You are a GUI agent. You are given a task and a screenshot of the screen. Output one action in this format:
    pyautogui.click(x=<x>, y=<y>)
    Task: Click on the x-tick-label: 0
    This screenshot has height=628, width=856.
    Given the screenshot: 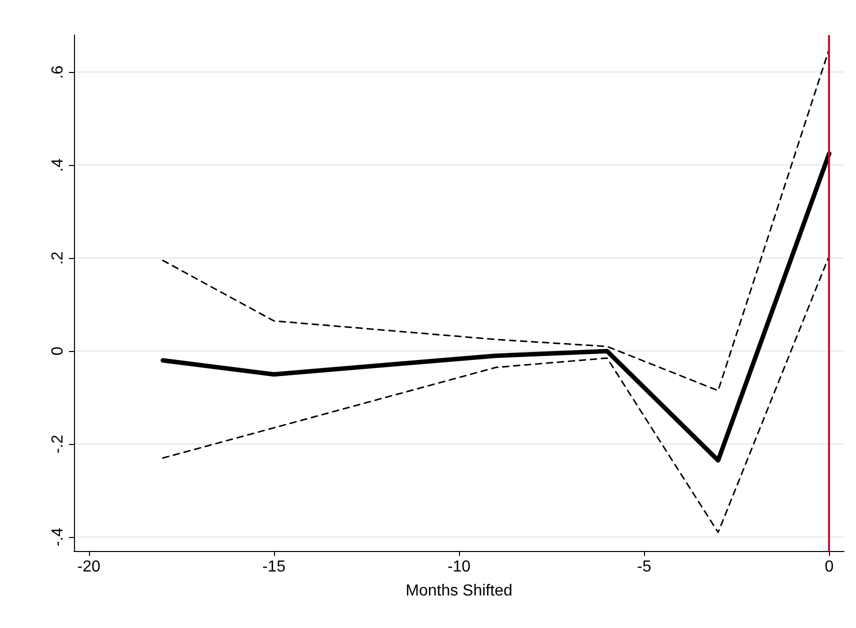 What is the action you would take?
    pyautogui.click(x=829, y=567)
    